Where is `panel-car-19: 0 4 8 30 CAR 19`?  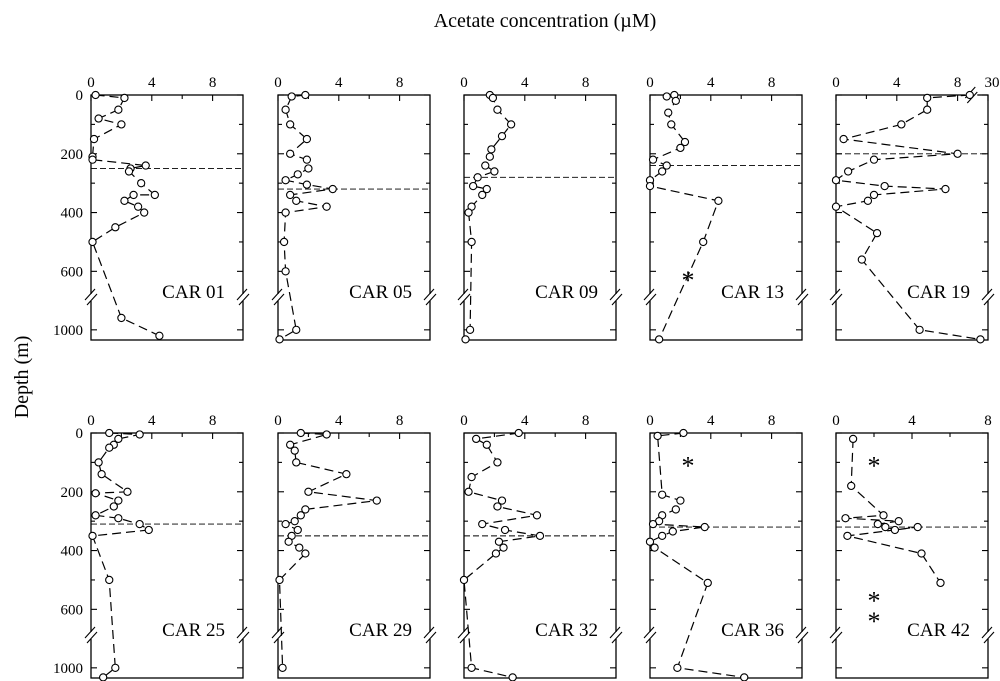
panel-car-19: 0 4 8 30 CAR 19 is located at coordinates (914, 209).